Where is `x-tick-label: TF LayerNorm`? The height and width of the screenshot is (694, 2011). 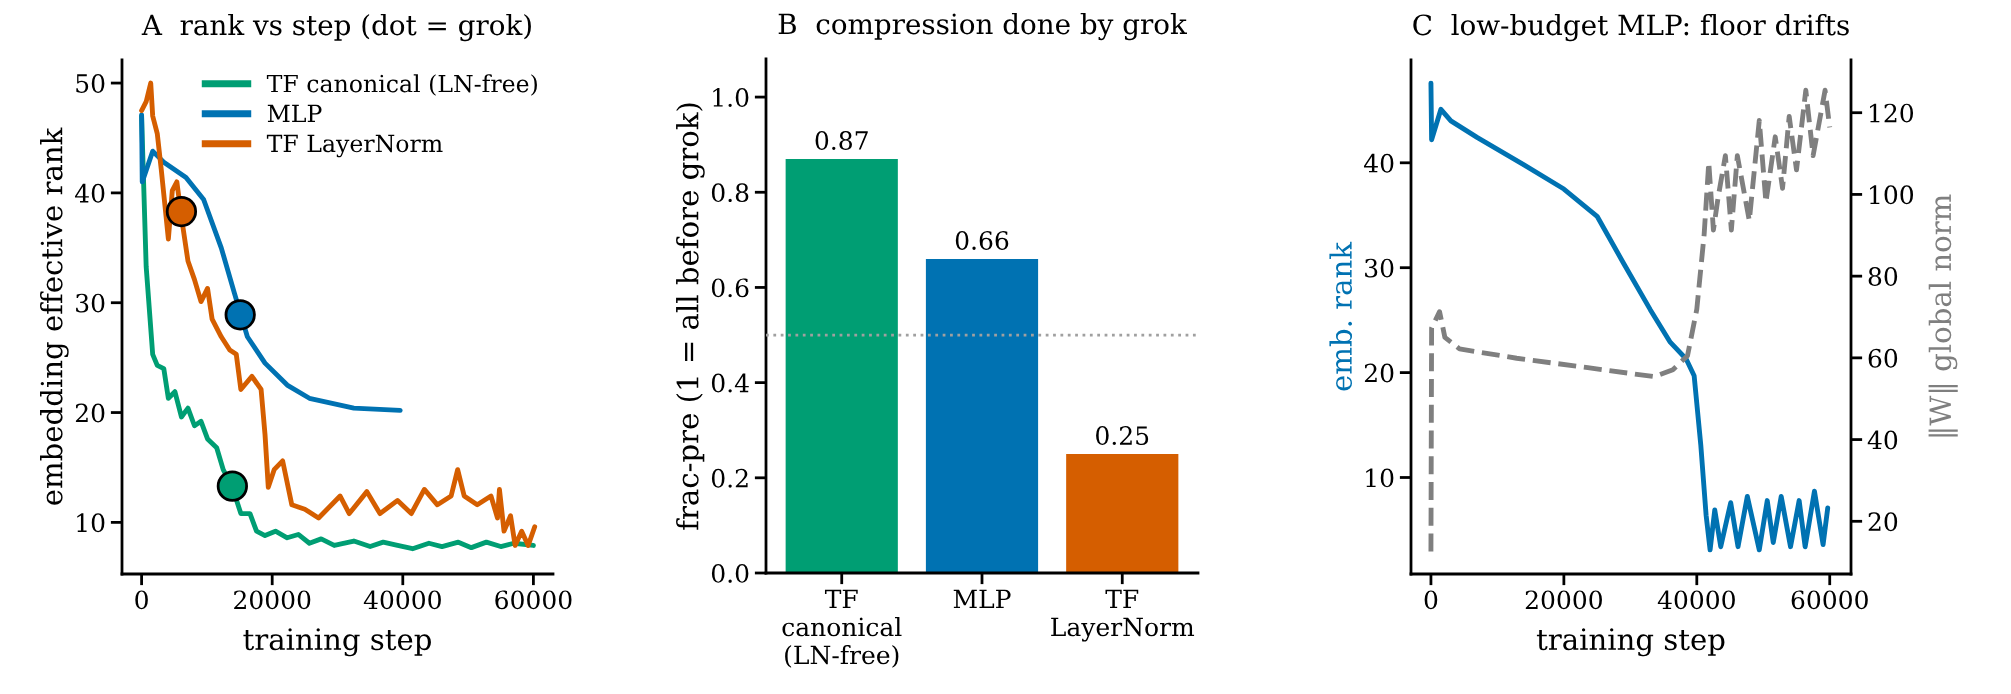 x-tick-label: TF LayerNorm is located at coordinates (1123, 615).